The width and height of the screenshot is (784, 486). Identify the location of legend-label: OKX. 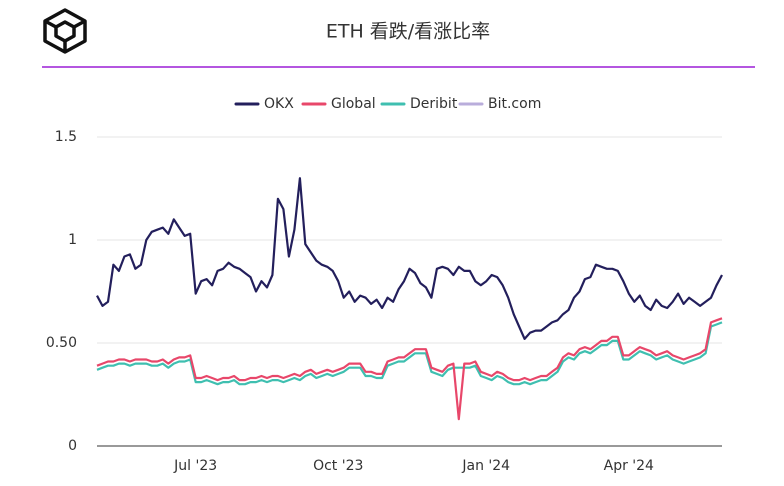
(279, 104).